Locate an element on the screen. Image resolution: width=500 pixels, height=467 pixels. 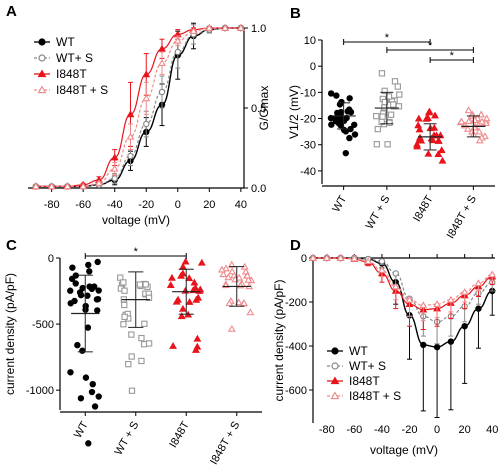
y-tick-label: -400 is located at coordinates (296, 347).